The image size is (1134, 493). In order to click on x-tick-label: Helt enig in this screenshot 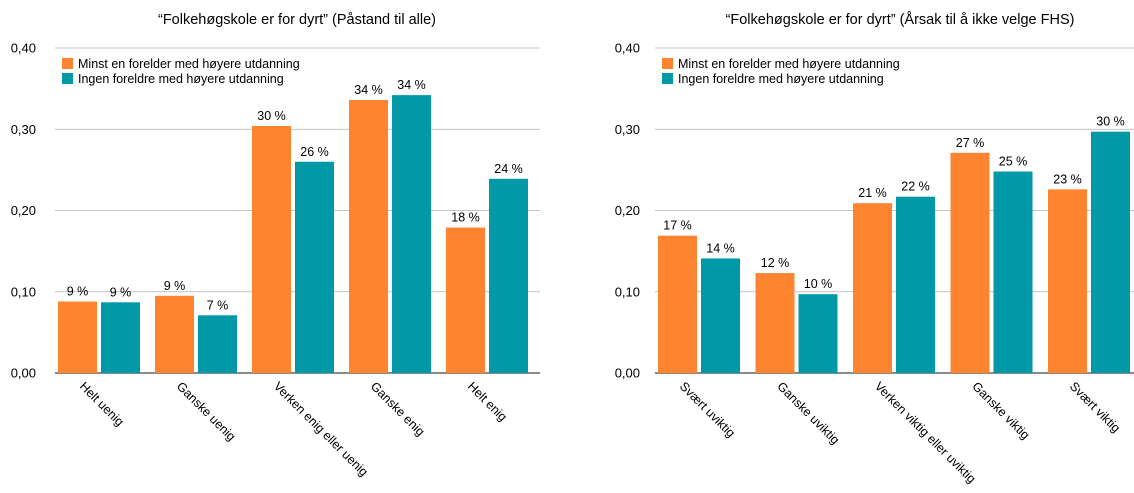, I will do `click(487, 401)`.